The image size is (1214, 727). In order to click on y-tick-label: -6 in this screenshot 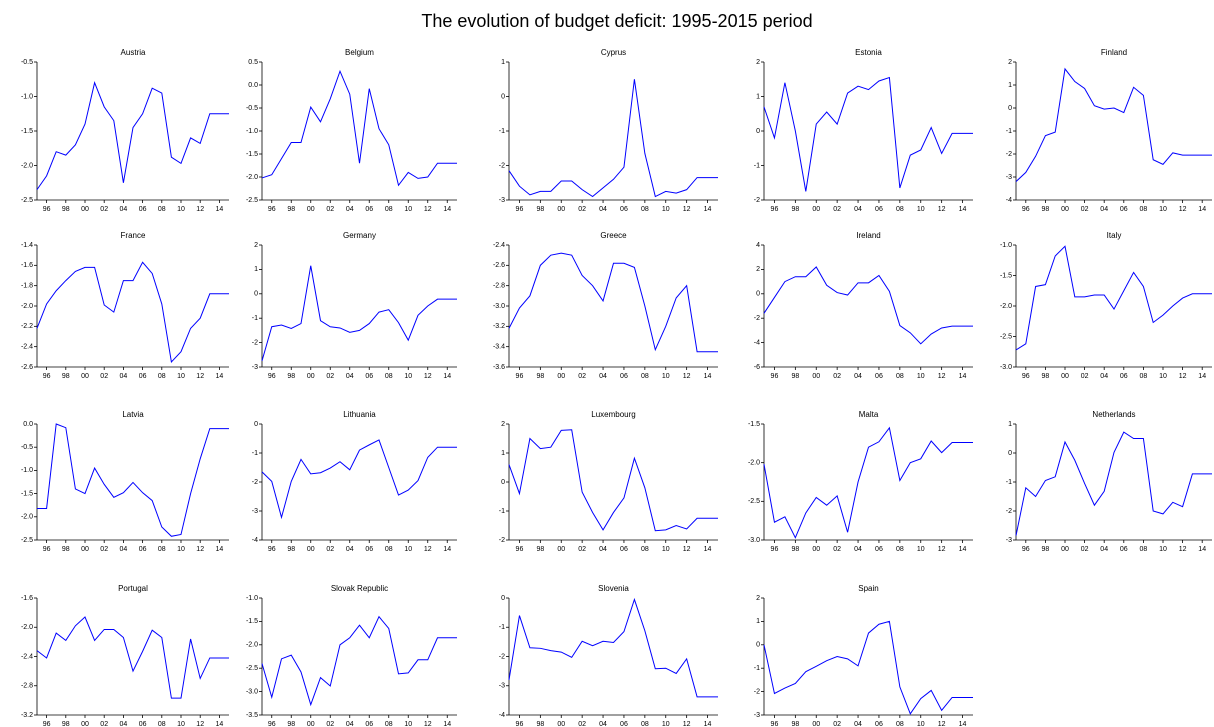, I will do `click(757, 367)`.